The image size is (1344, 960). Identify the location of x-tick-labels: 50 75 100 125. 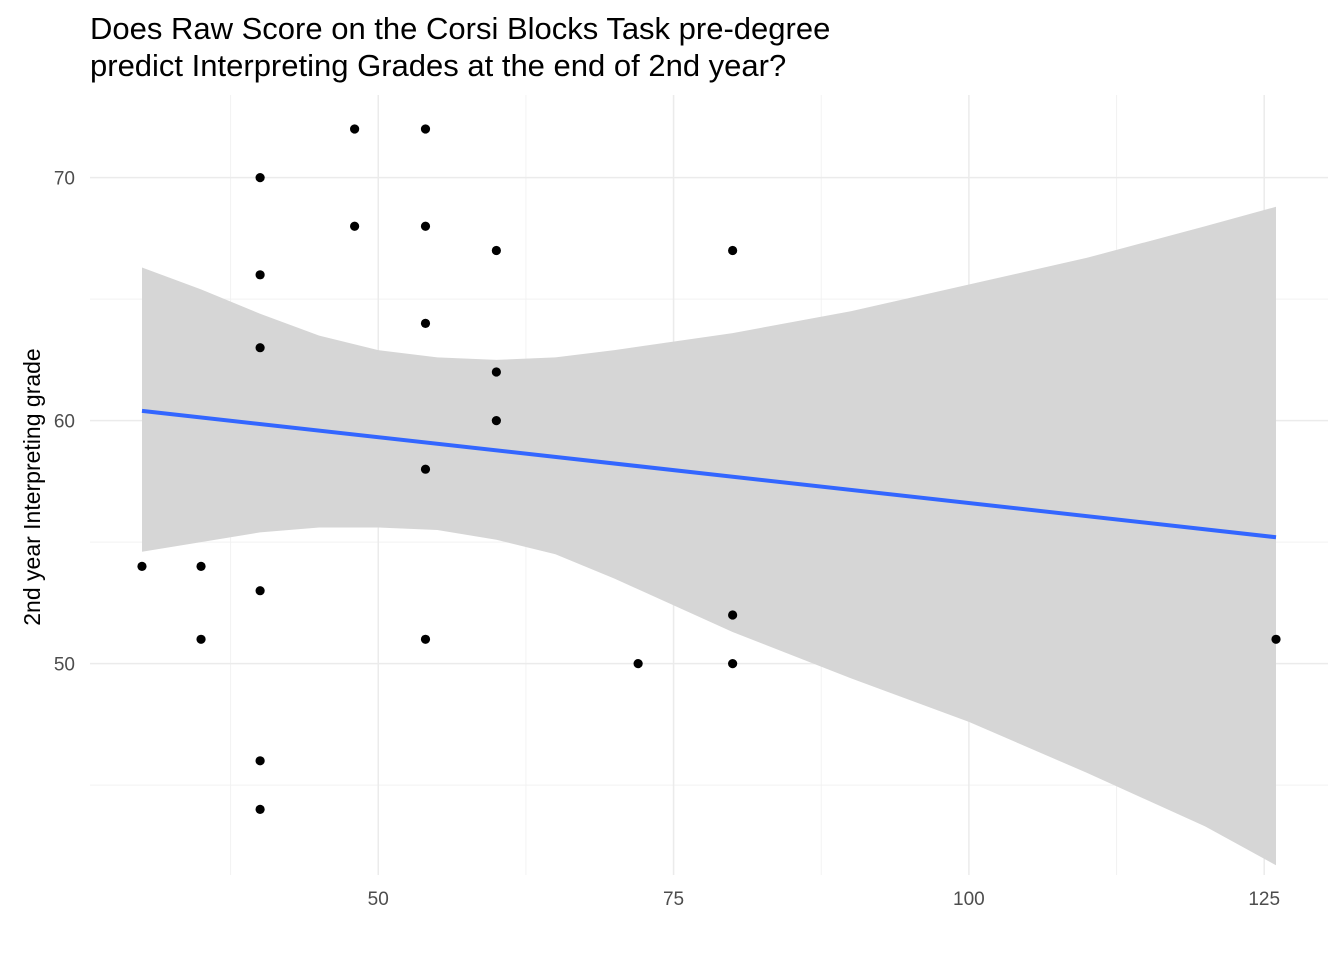
(824, 899).